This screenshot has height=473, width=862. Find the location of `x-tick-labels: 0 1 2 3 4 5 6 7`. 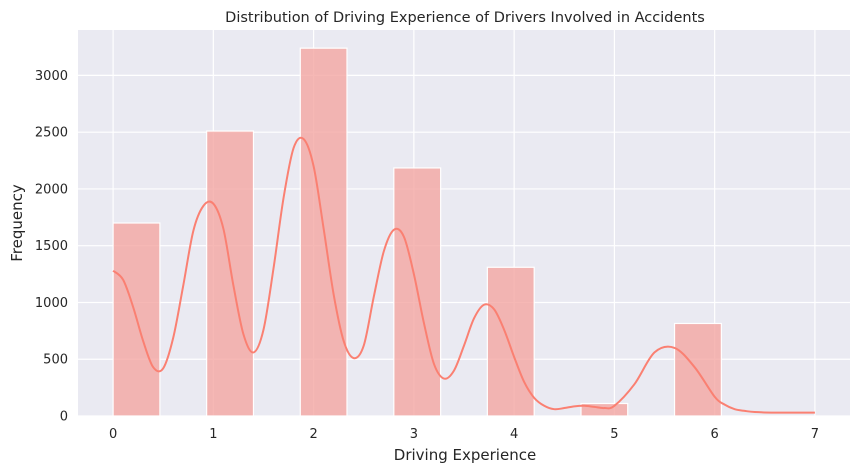

x-tick-labels: 0 1 2 3 4 5 6 7 is located at coordinates (464, 434).